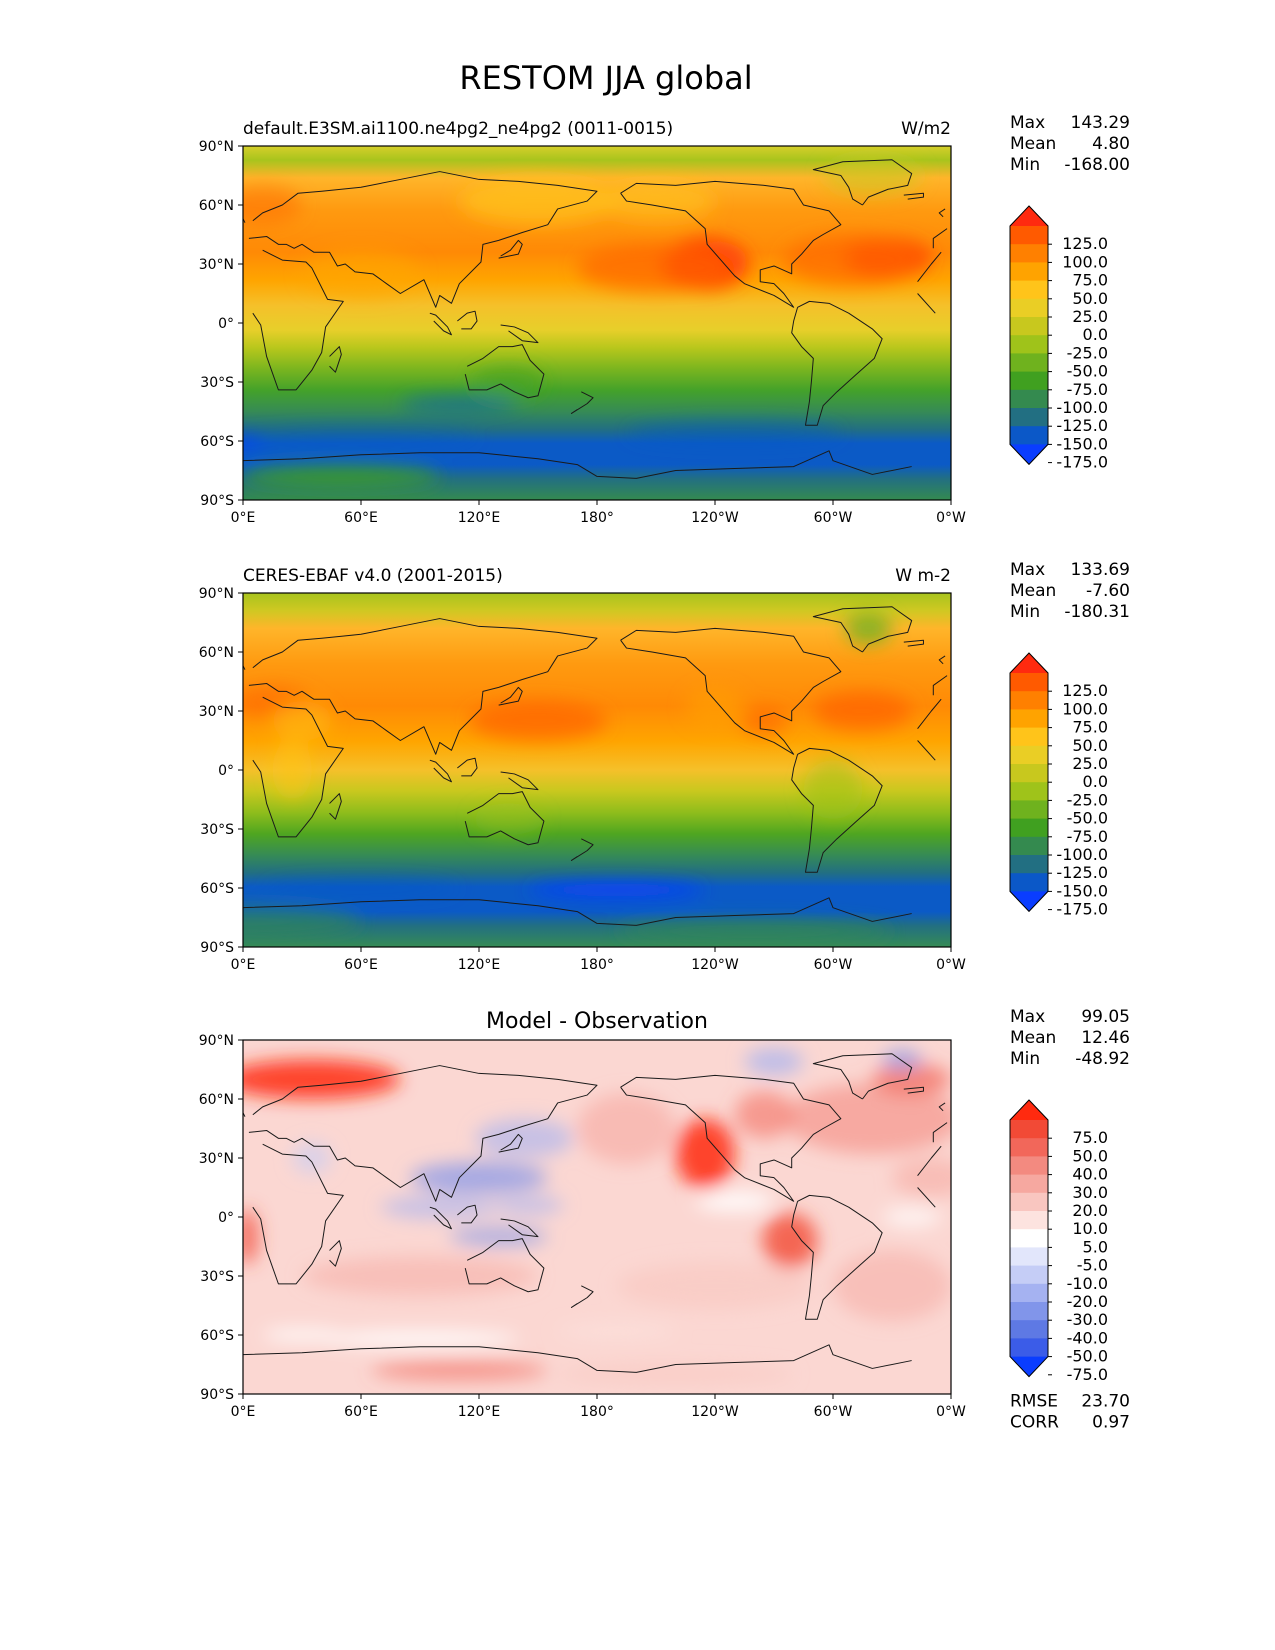  What do you see at coordinates (1070, 1412) in the screenshot?
I see `metrics-block: RMSE 23.70 CORR 0.97` at bounding box center [1070, 1412].